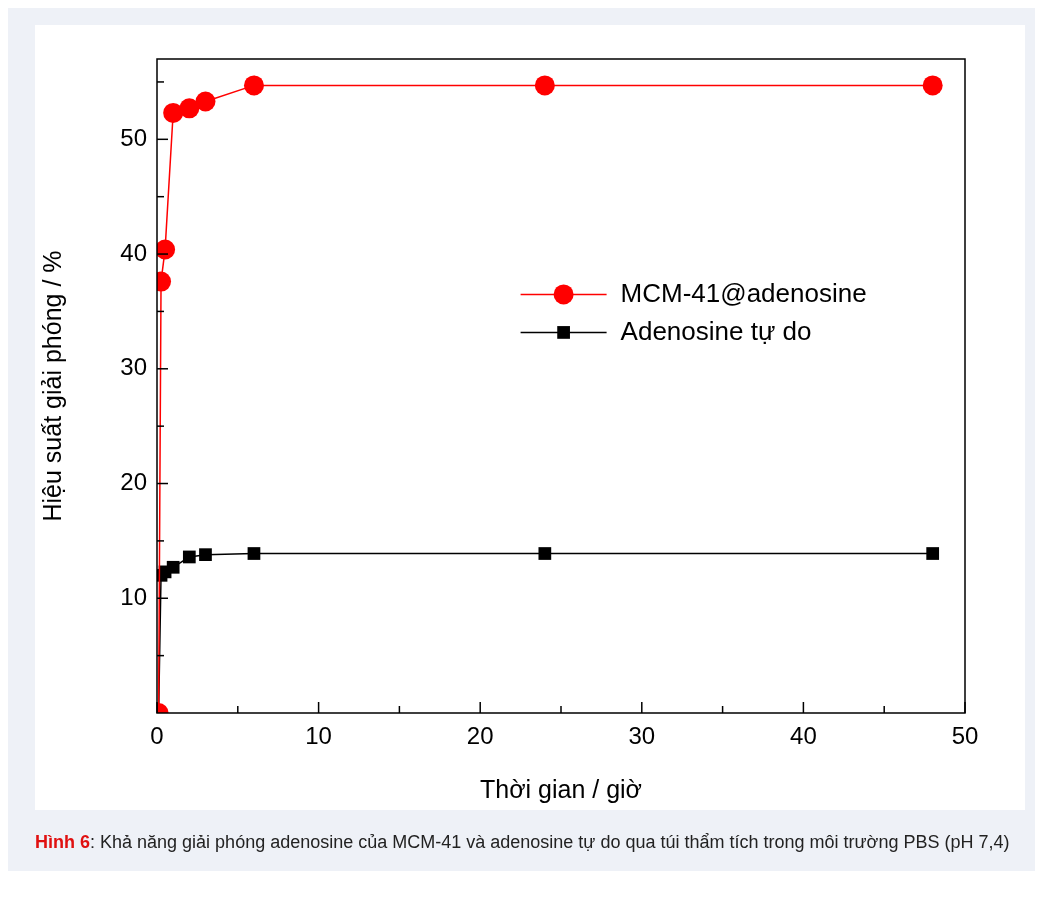 Image resolution: width=1043 pixels, height=899 pixels. What do you see at coordinates (133, 367) in the screenshot?
I see `y-tick-label: 30` at bounding box center [133, 367].